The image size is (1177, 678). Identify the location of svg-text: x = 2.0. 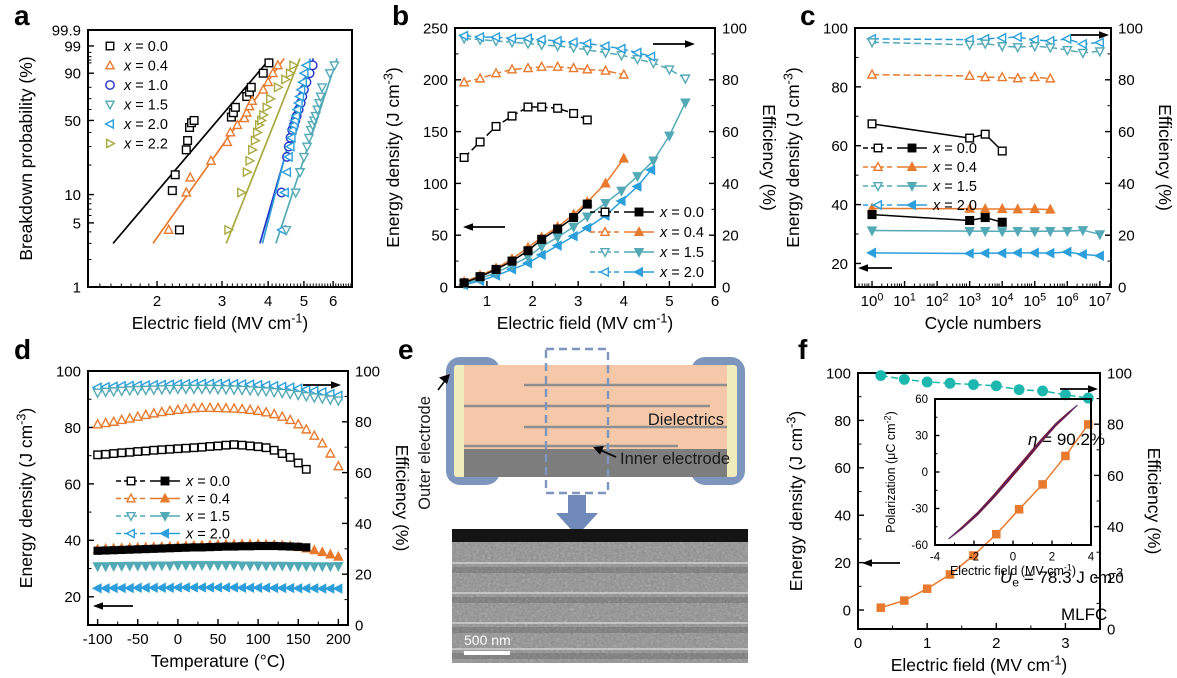
(207, 535).